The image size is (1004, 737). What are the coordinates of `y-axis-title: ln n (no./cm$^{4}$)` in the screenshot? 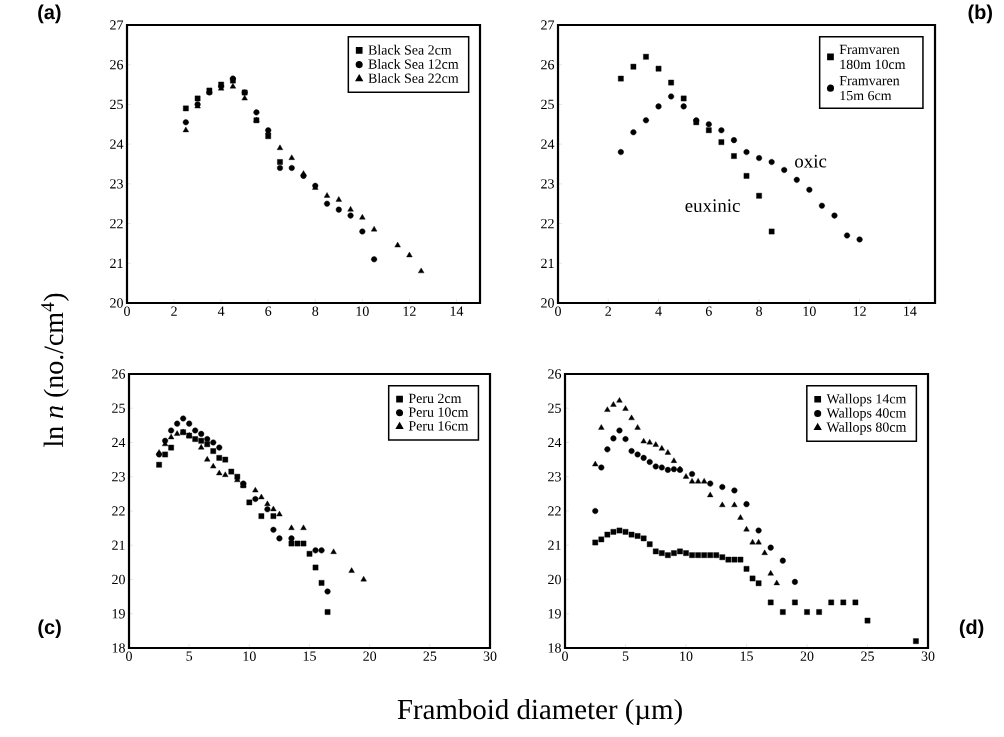 It's located at (55, 370).